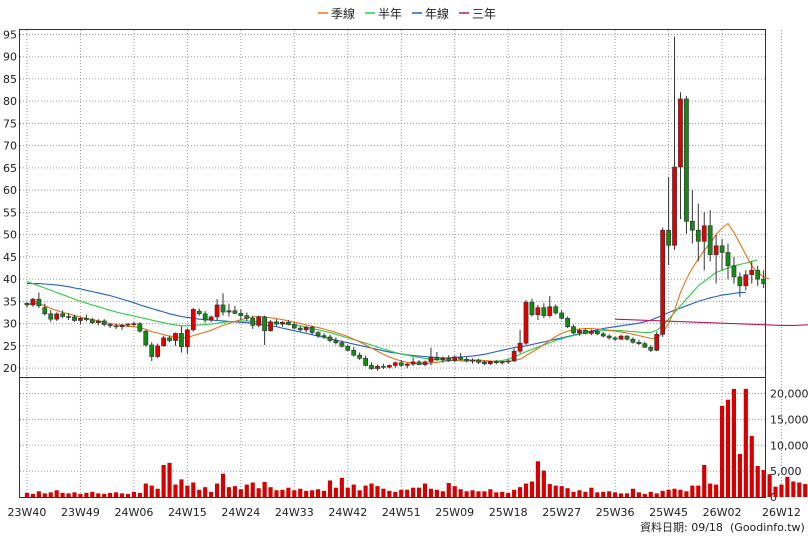 This screenshot has height=540, width=808. Describe the element at coordinates (27, 512) in the screenshot. I see `week-tick-label: 23W40` at that location.